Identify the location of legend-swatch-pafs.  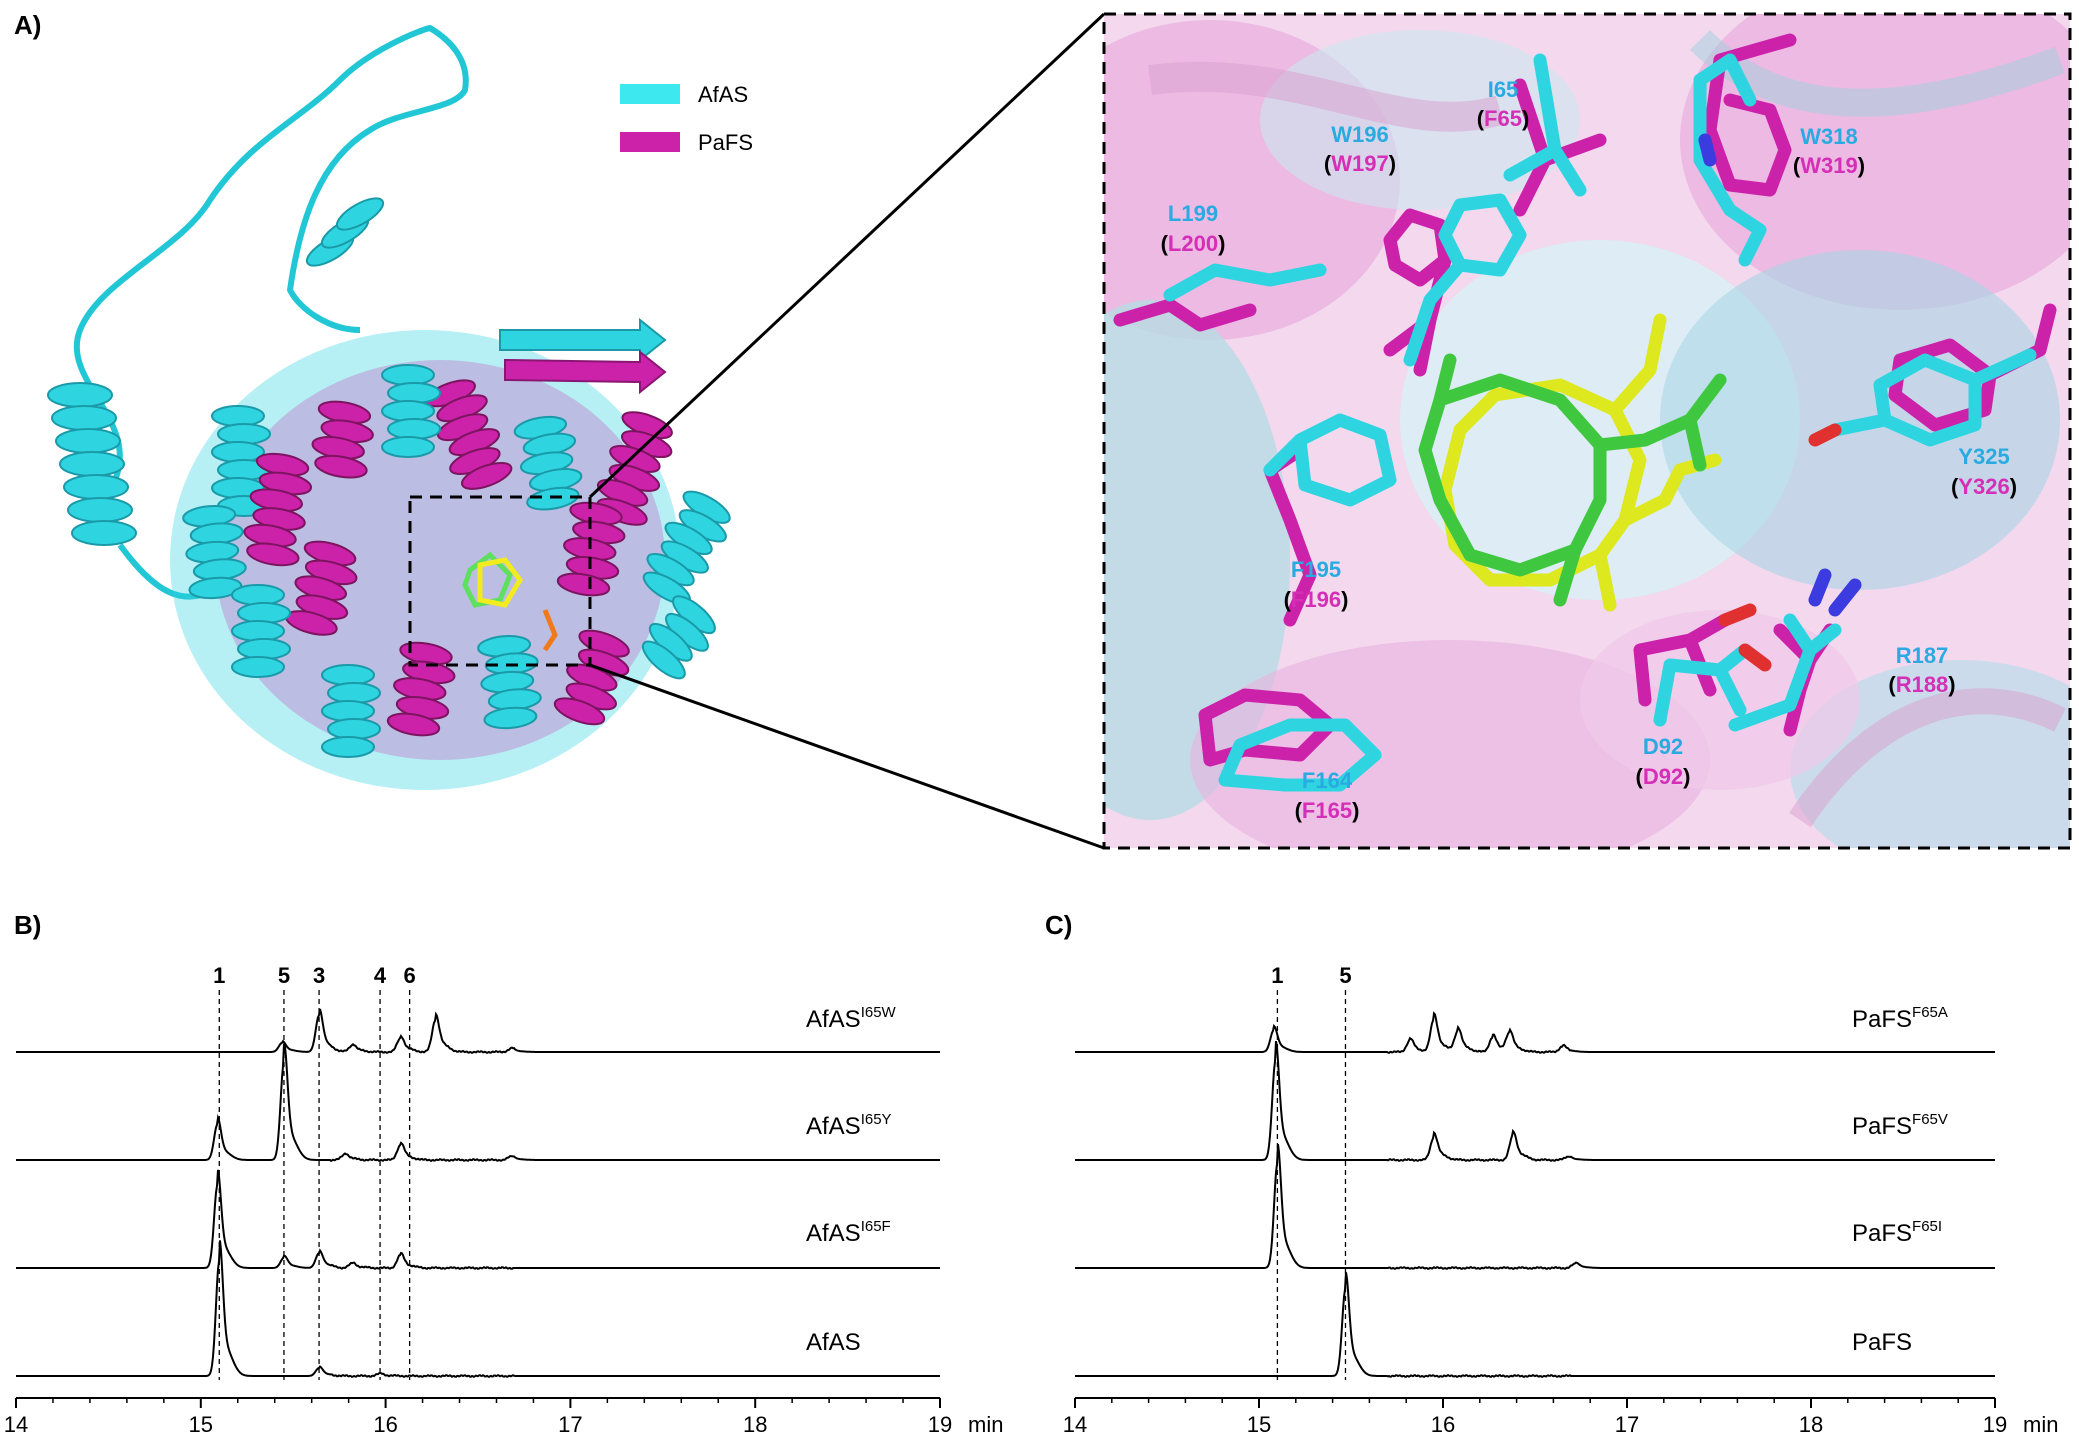
(650, 142).